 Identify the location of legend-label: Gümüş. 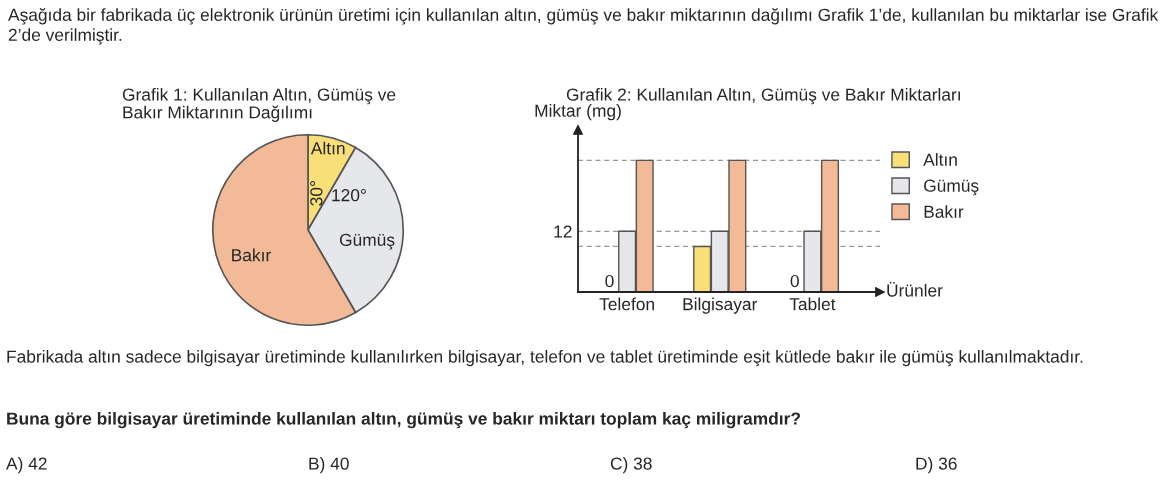
(951, 187).